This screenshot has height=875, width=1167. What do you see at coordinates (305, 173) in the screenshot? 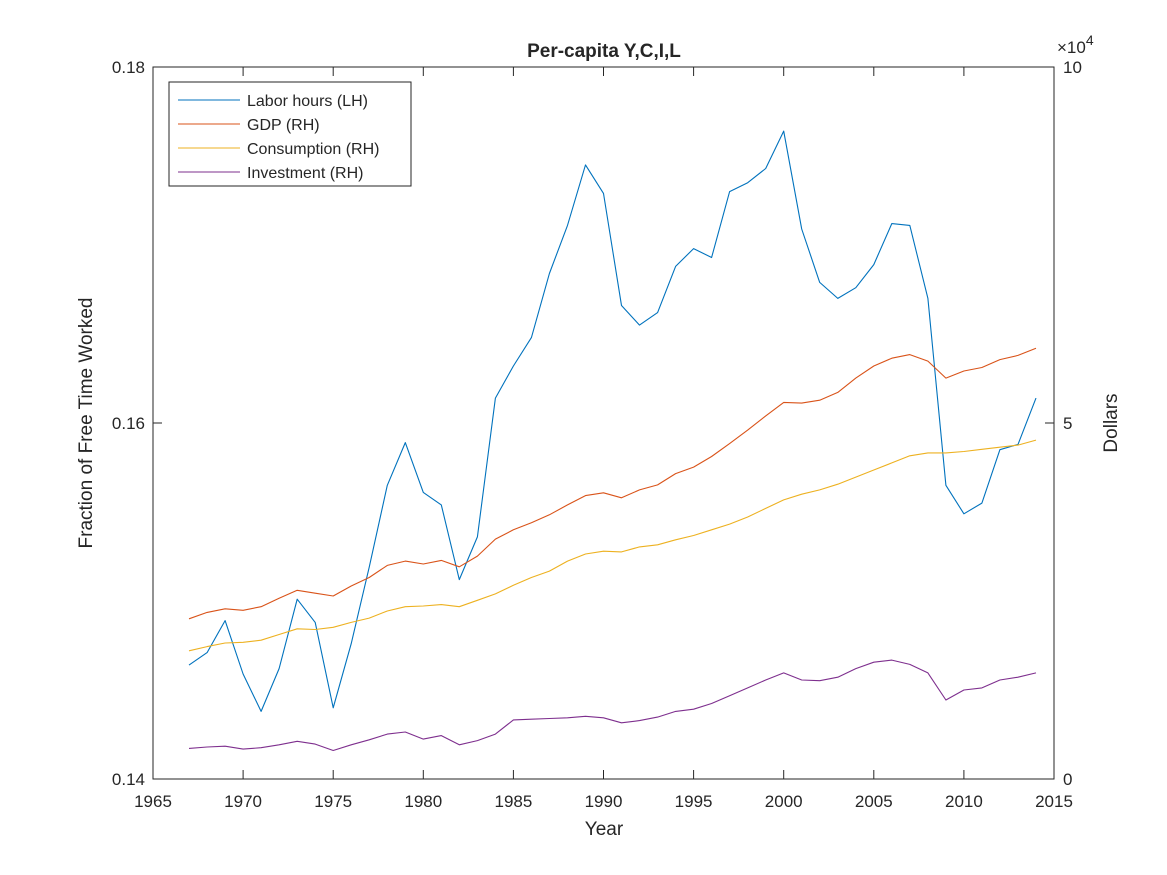
I see `legend-label-investment-rh: Investment (RH)` at bounding box center [305, 173].